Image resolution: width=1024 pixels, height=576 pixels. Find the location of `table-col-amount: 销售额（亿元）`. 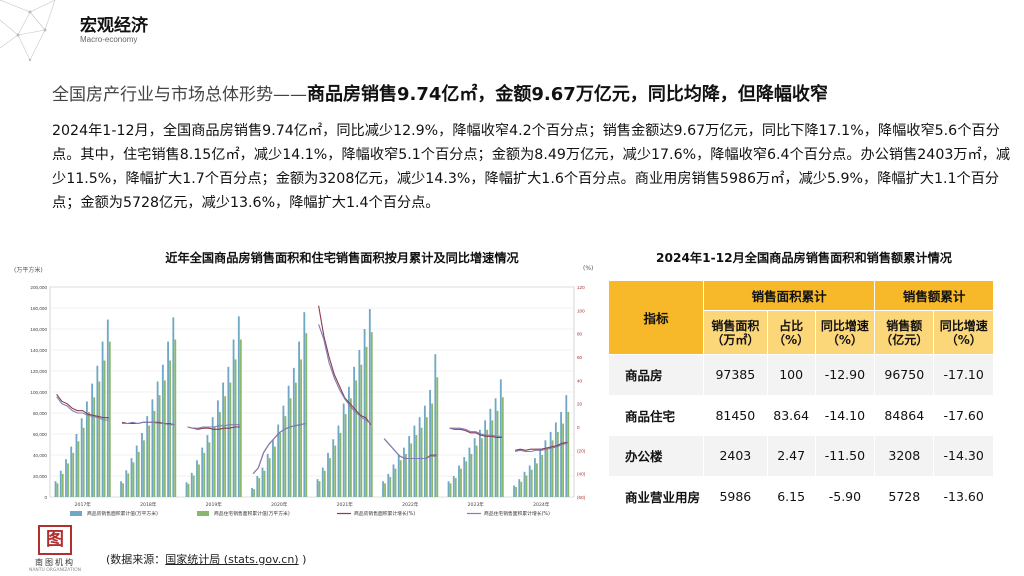

table-col-amount: 销售额（亿元） is located at coordinates (904, 332).